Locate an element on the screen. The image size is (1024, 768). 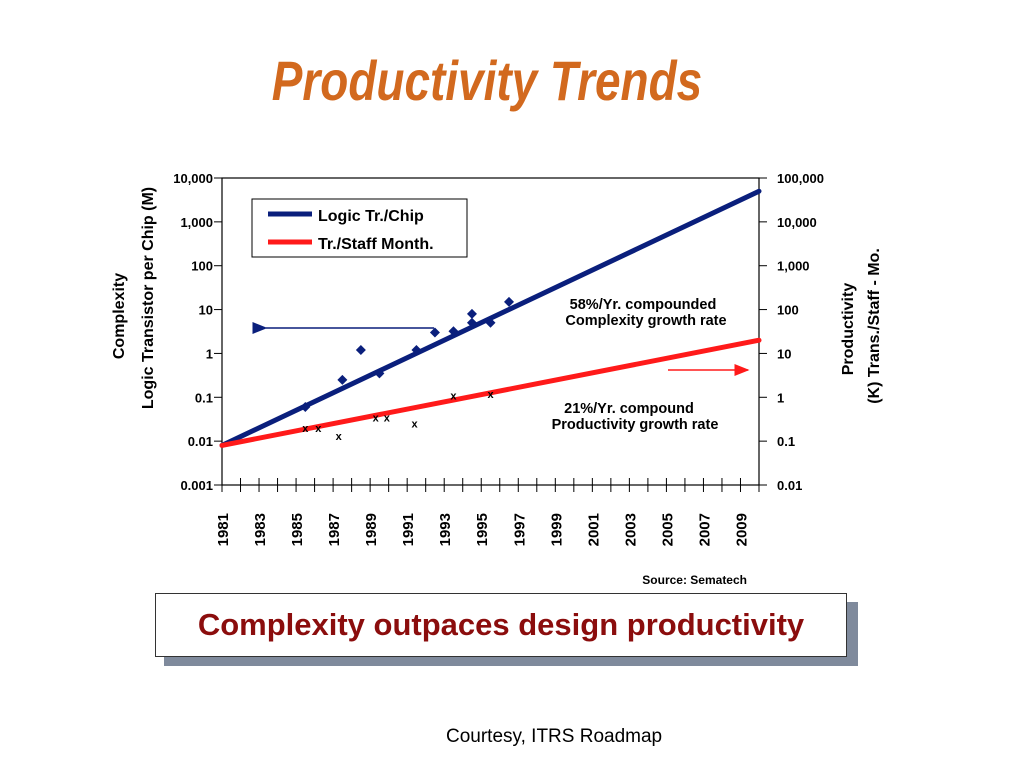
x-axis-tick-label: 1991 is located at coordinates (408, 529).